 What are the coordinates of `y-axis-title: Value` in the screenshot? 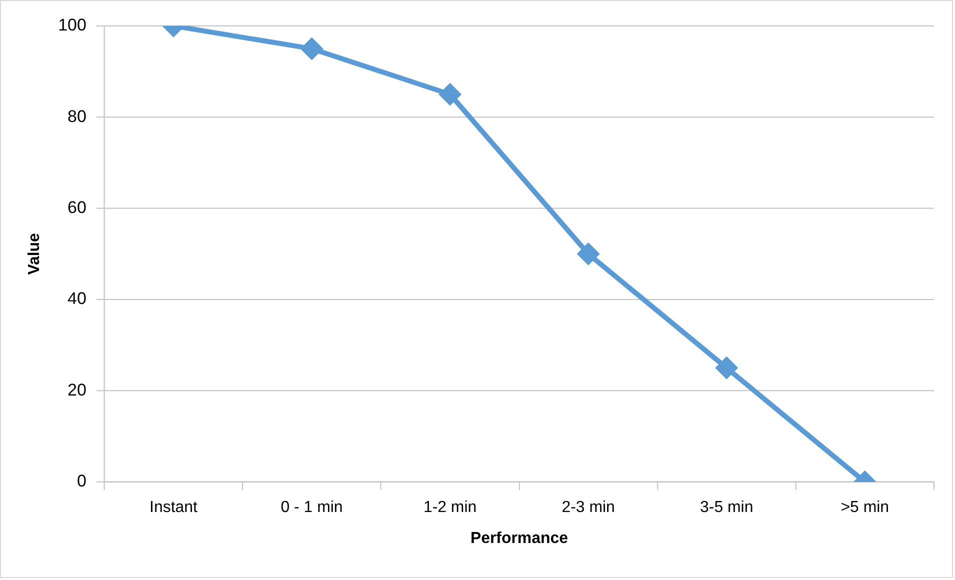 It's located at (34, 253).